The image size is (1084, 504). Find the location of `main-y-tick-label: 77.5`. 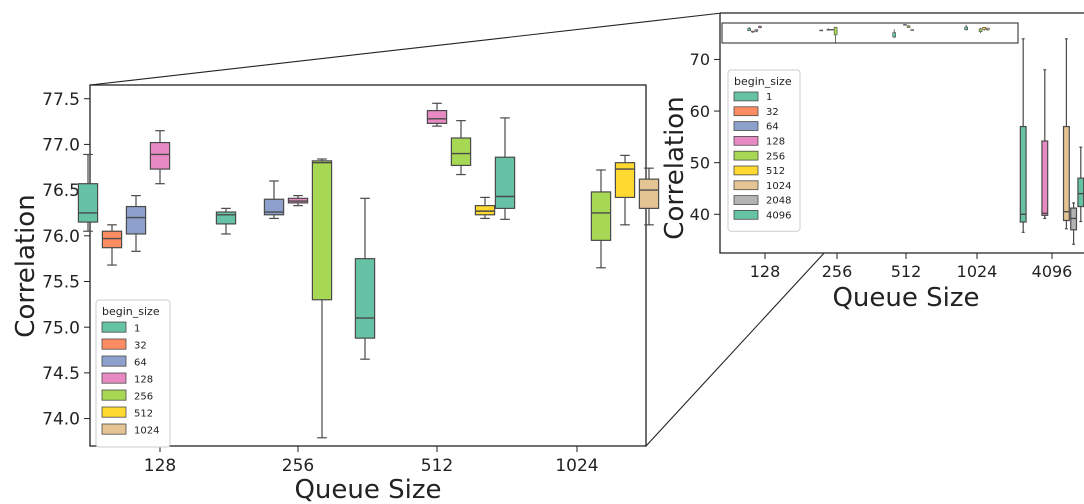

main-y-tick-label: 77.5 is located at coordinates (61, 100).